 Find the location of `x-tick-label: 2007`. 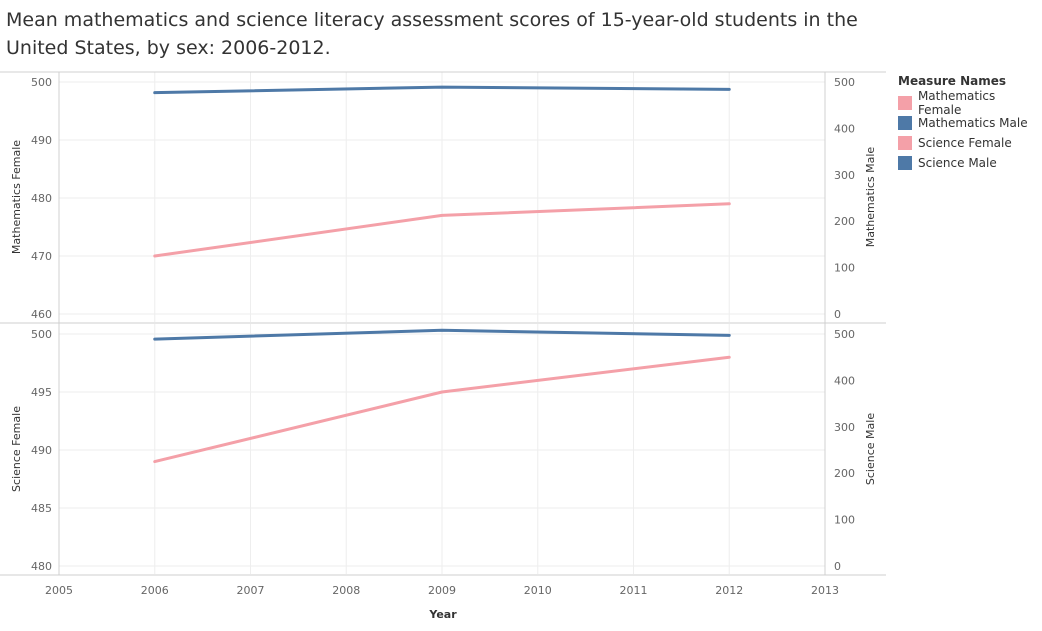

x-tick-label: 2007 is located at coordinates (251, 590).